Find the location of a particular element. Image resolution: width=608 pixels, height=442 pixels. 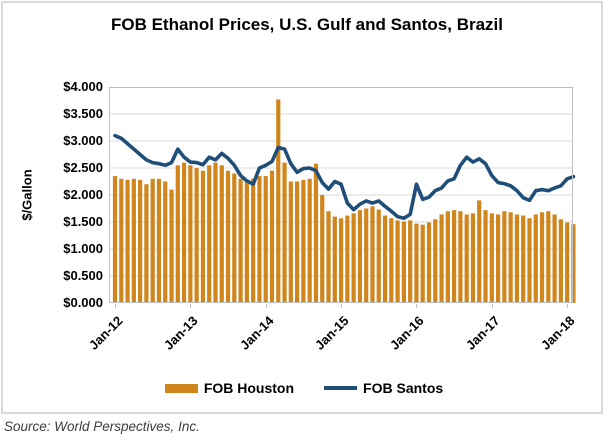

legend-label-houston: FOB Houston is located at coordinates (249, 388).